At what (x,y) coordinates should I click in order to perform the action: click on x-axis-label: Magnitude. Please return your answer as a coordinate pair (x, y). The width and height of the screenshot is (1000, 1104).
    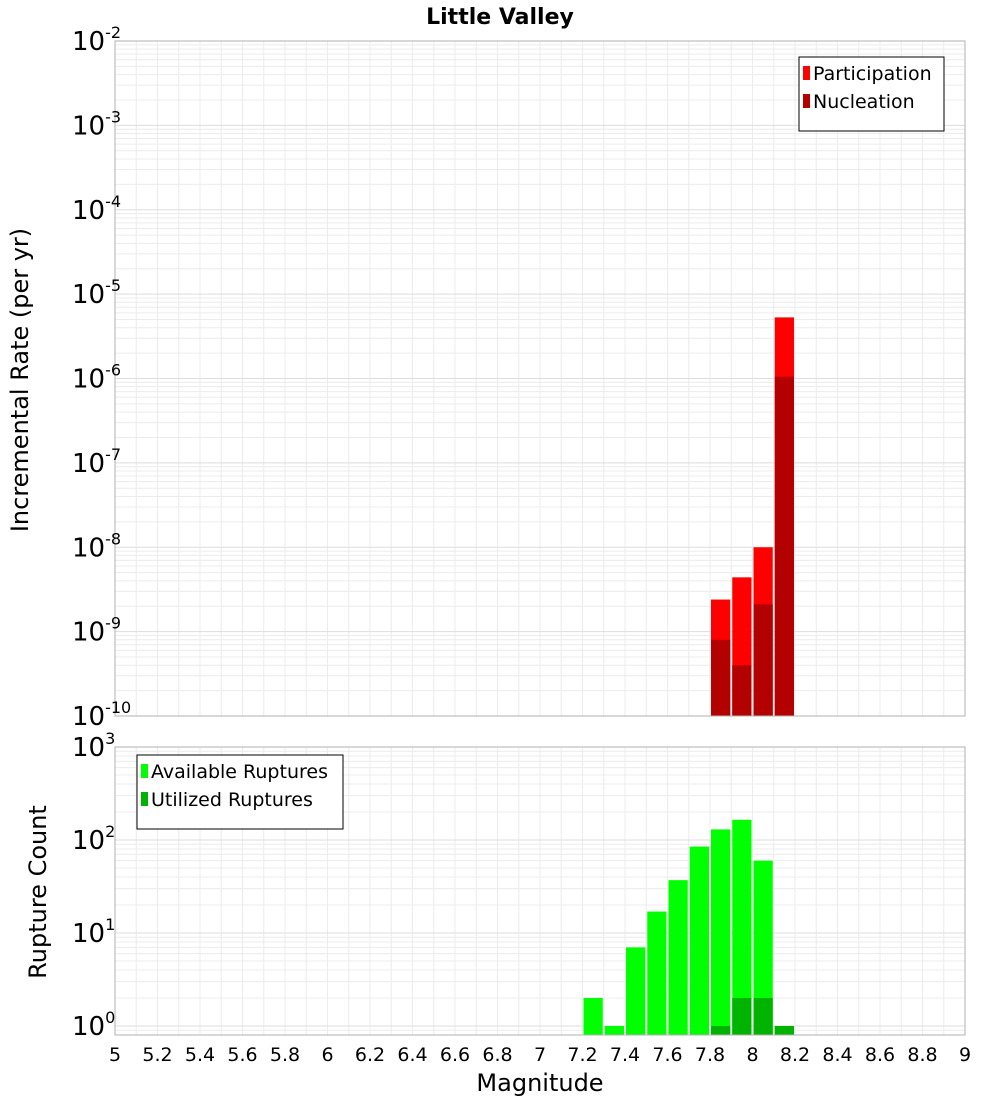
    Looking at the image, I should click on (539, 1083).